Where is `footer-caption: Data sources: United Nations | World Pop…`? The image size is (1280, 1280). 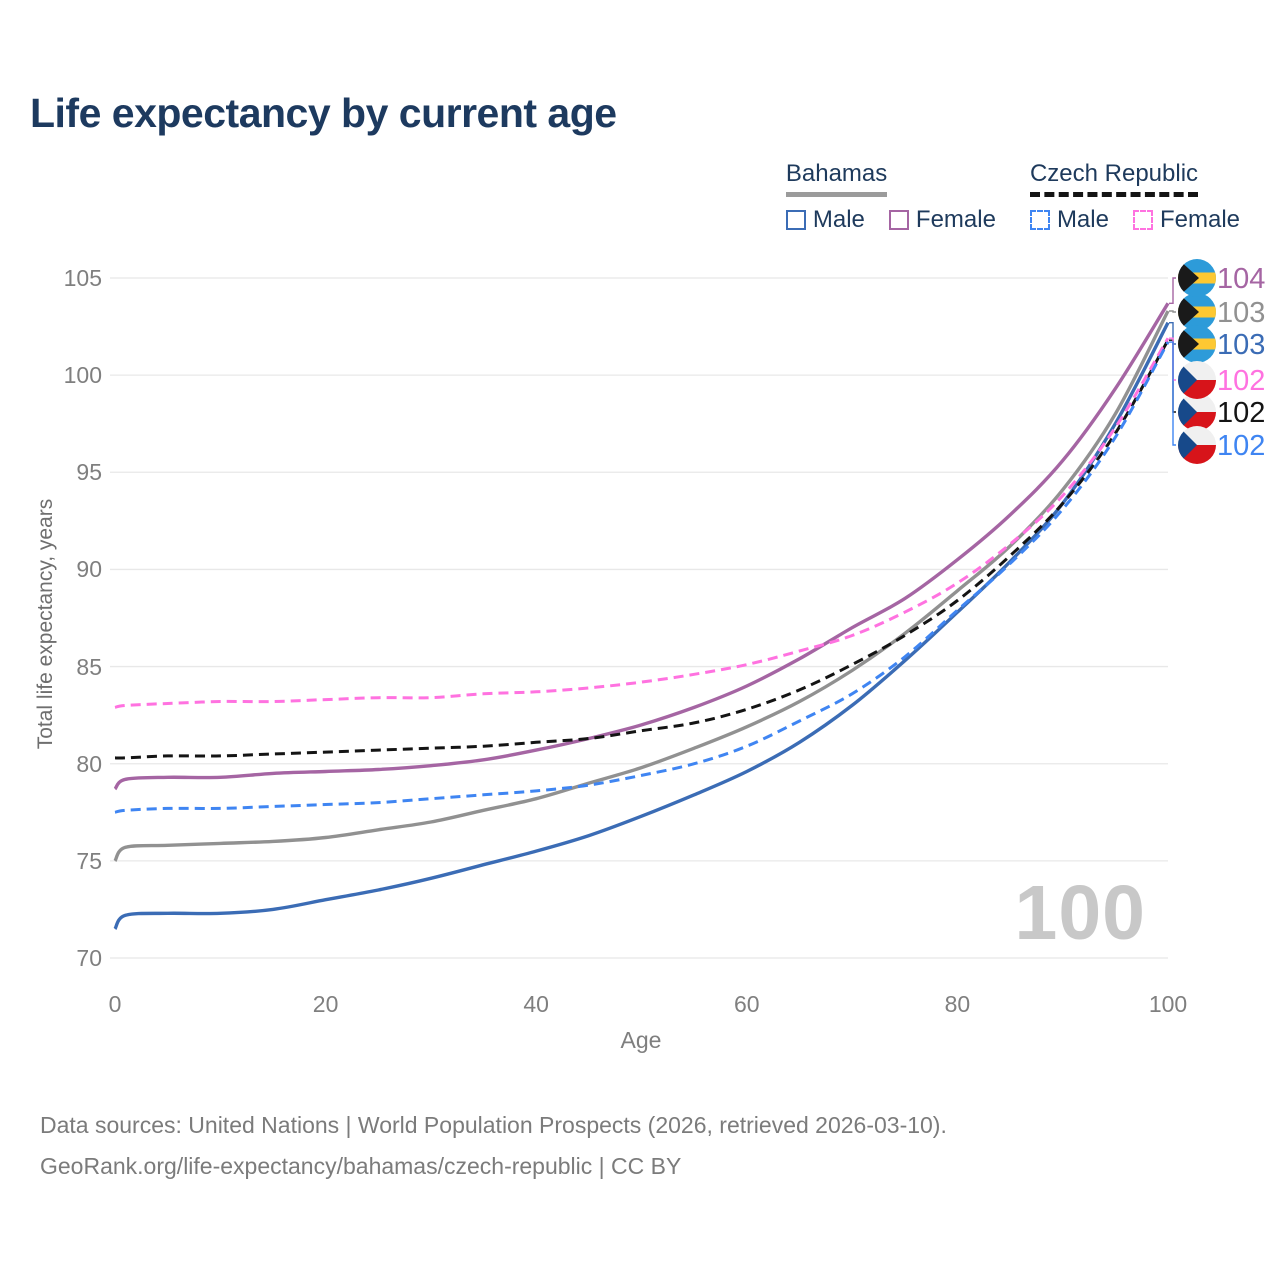 footer-caption: Data sources: United Nations | World Pop… is located at coordinates (493, 1146).